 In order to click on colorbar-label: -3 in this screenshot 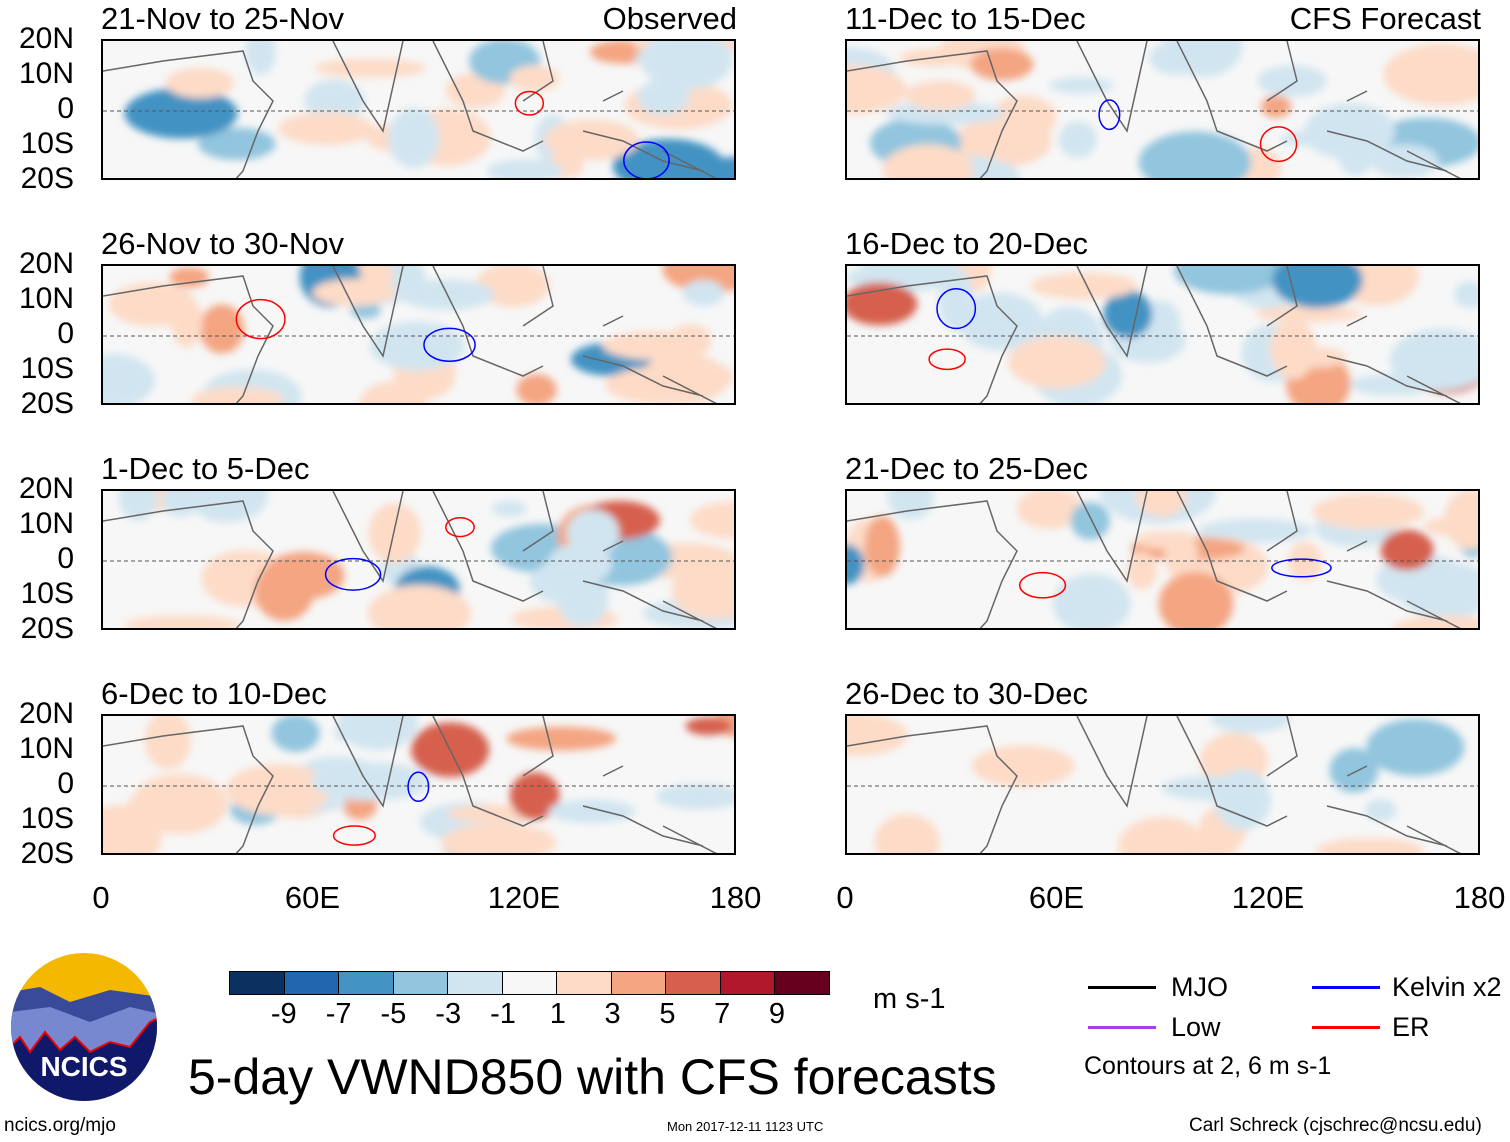, I will do `click(448, 1014)`.